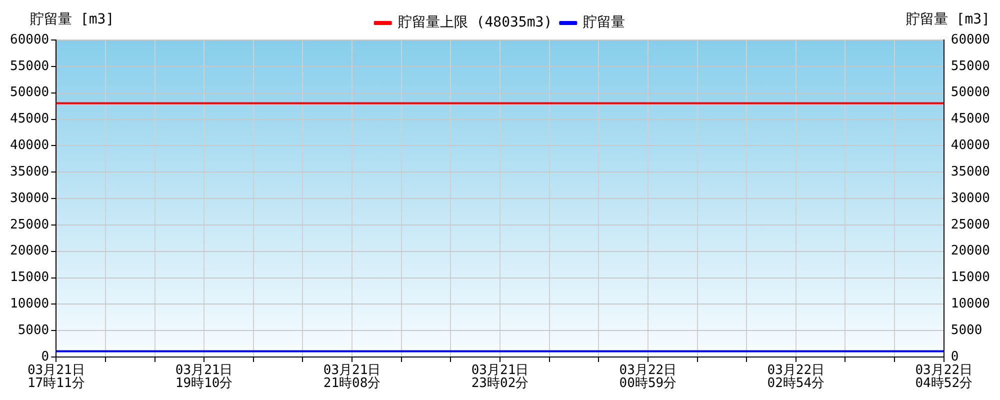 Image resolution: width=1000 pixels, height=400 pixels. Describe the element at coordinates (30, 198) in the screenshot. I see `y-tick-label: 30000` at that location.